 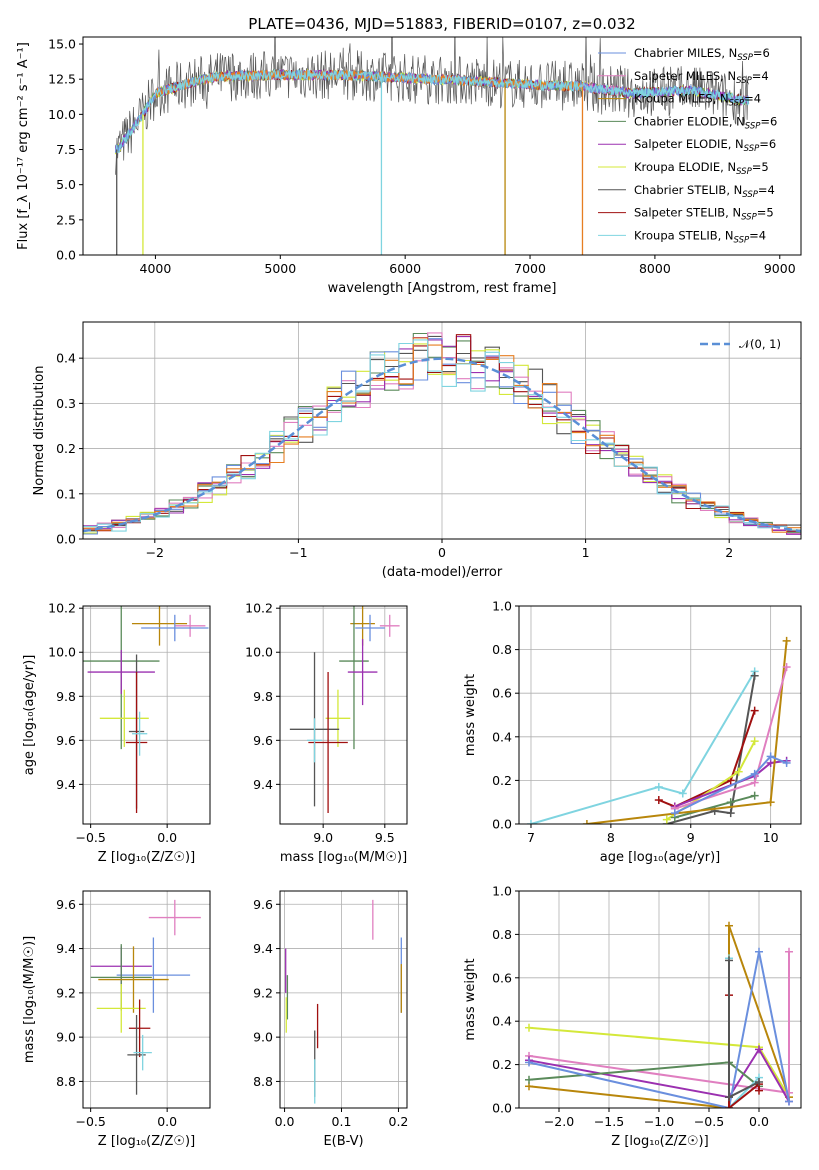 I want to click on x-tick-label: 8, so click(x=611, y=837).